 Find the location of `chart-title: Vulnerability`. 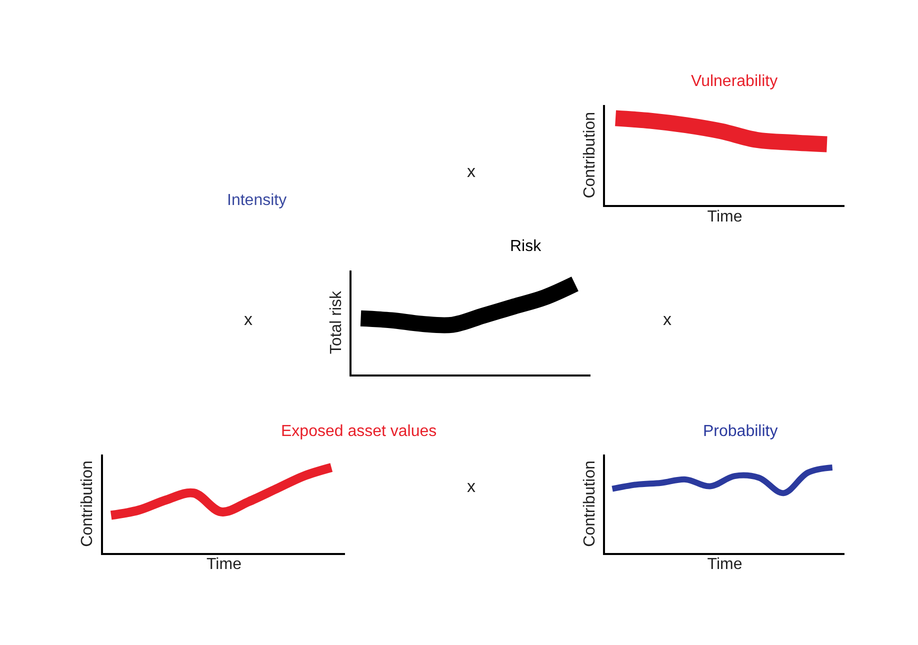

chart-title: Vulnerability is located at coordinates (734, 81).